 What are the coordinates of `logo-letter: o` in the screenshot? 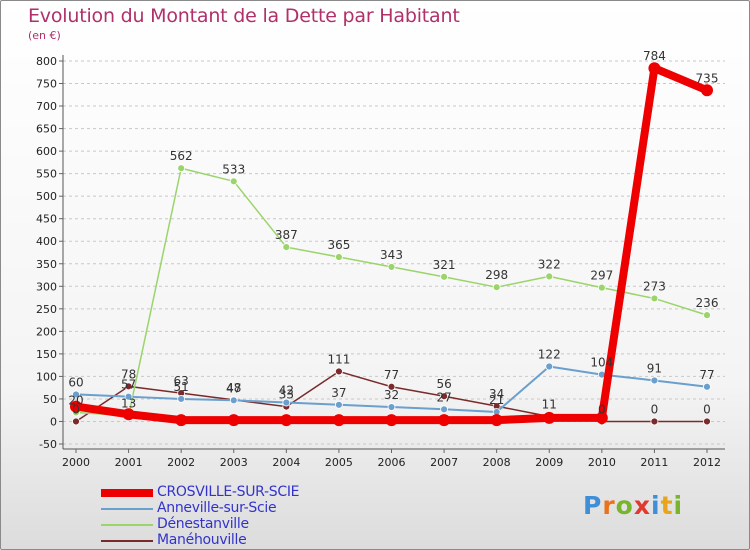 It's located at (624, 505).